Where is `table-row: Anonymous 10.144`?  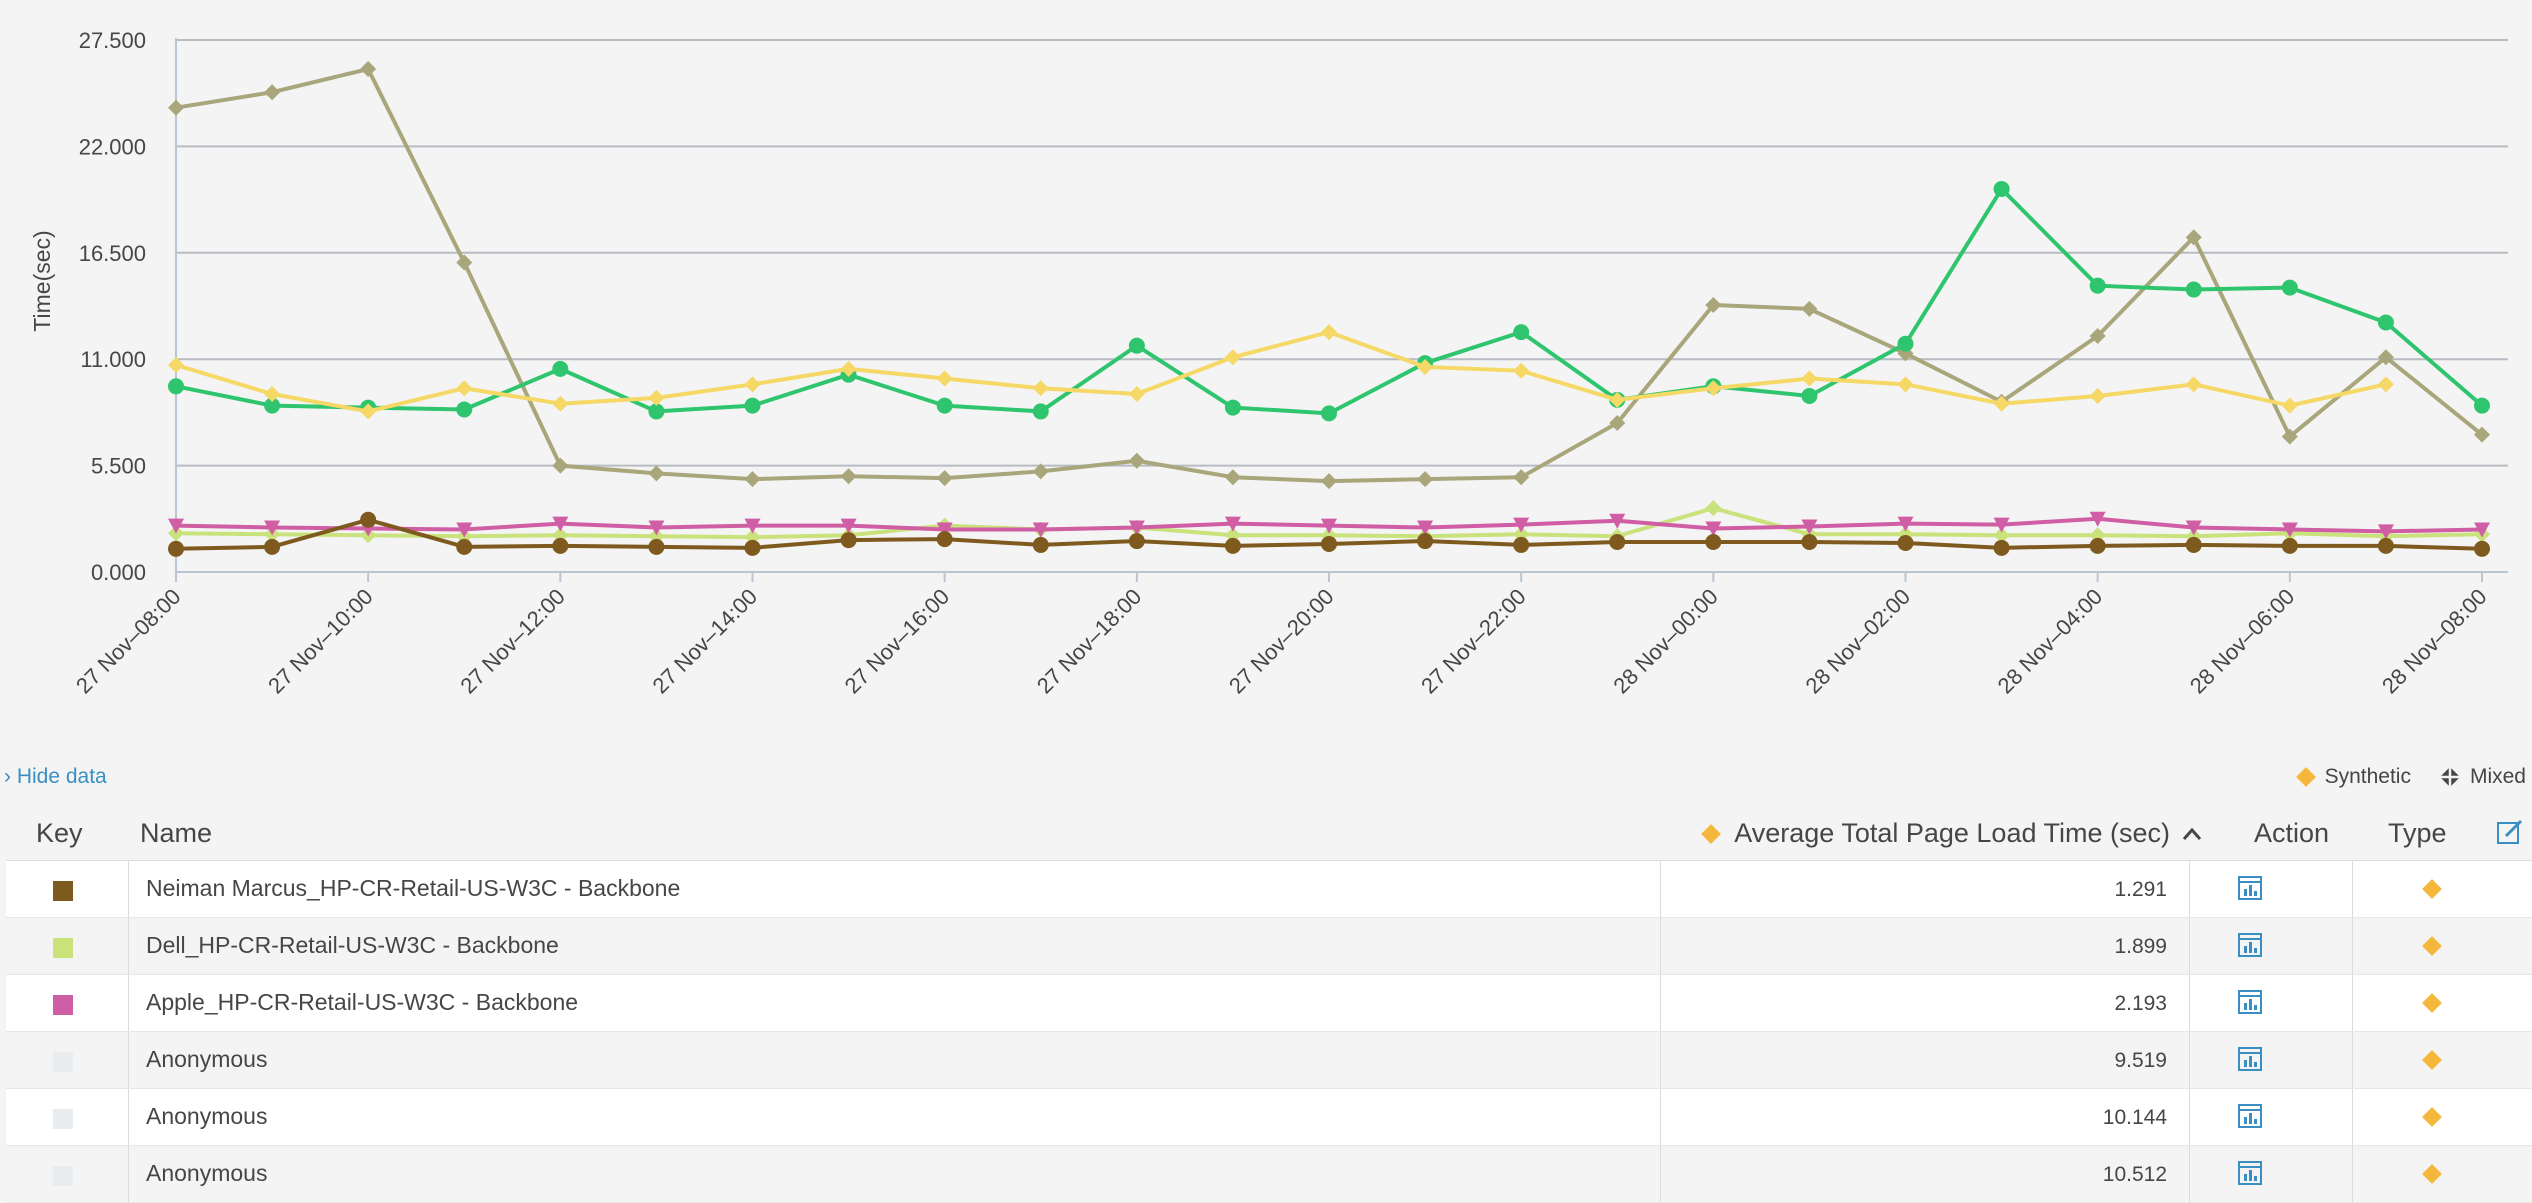 table-row: Anonymous 10.144 is located at coordinates (1269, 1117).